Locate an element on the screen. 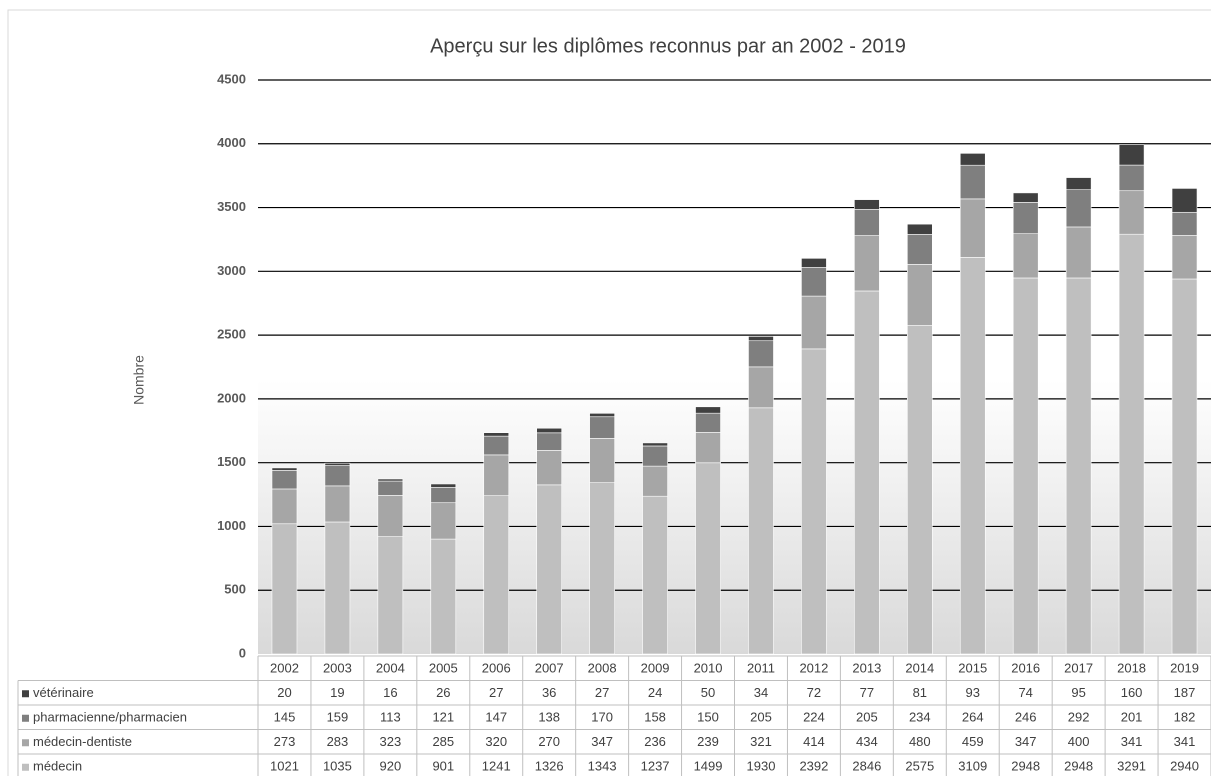  table-value: 19 is located at coordinates (337, 692).